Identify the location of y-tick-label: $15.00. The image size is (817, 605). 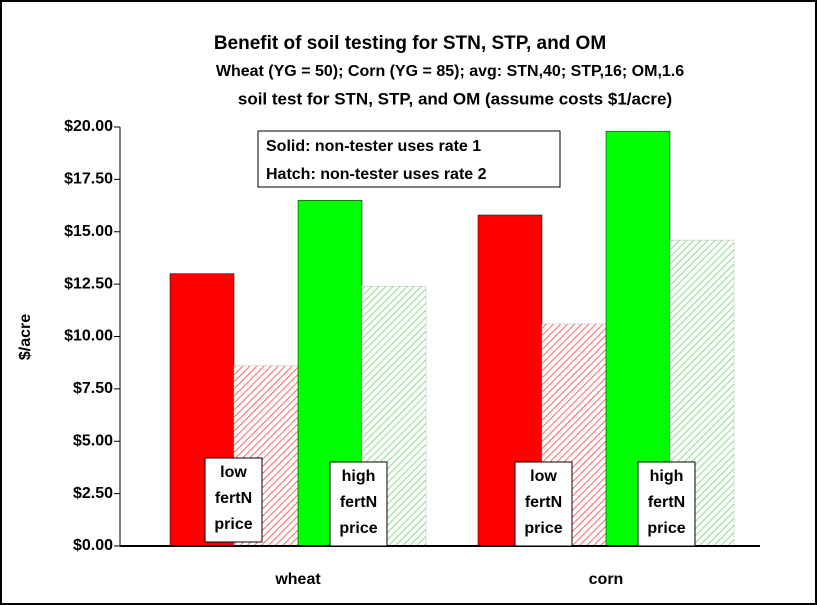
(88, 231).